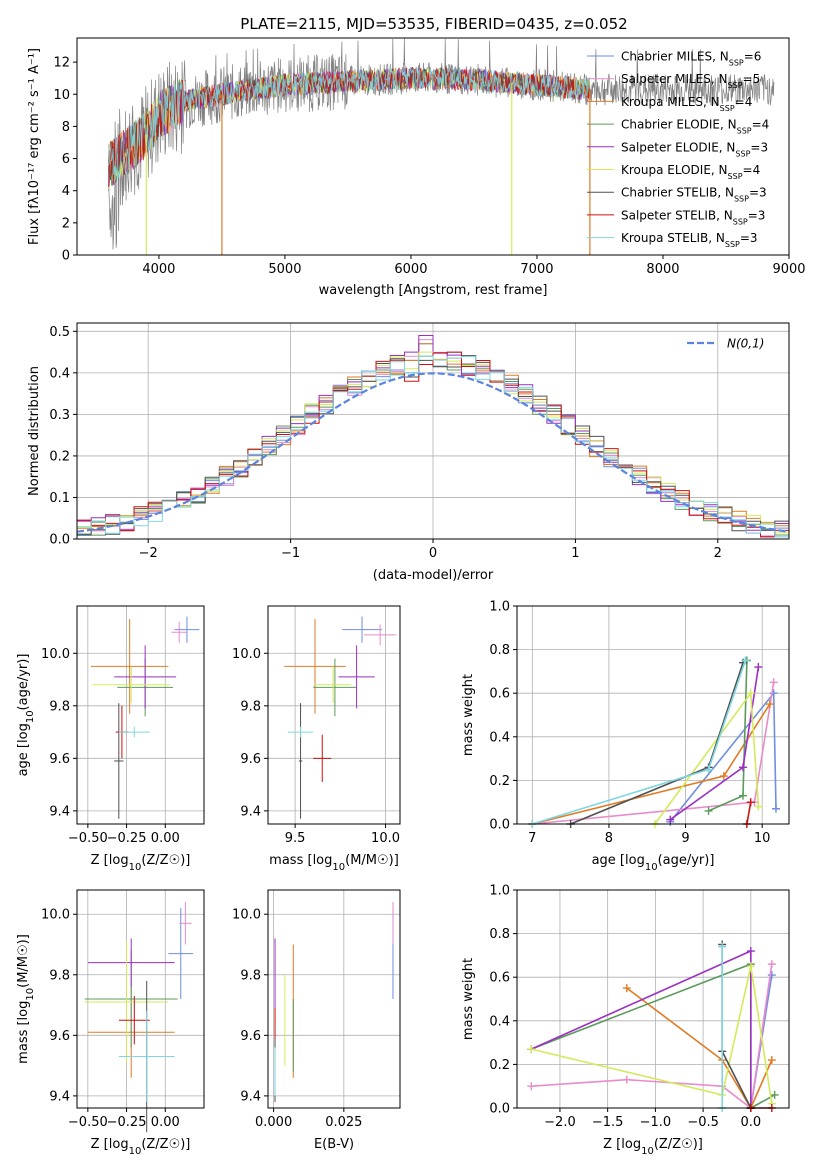 This screenshot has height=1170, width=819. Describe the element at coordinates (59, 415) in the screenshot. I see `residuals-ytick-label: 0.3` at that location.